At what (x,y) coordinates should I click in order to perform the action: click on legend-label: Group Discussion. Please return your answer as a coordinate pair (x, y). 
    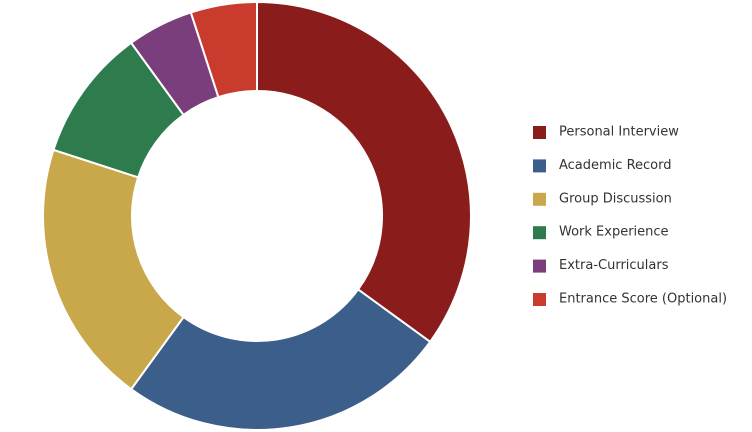
    Looking at the image, I should click on (615, 198).